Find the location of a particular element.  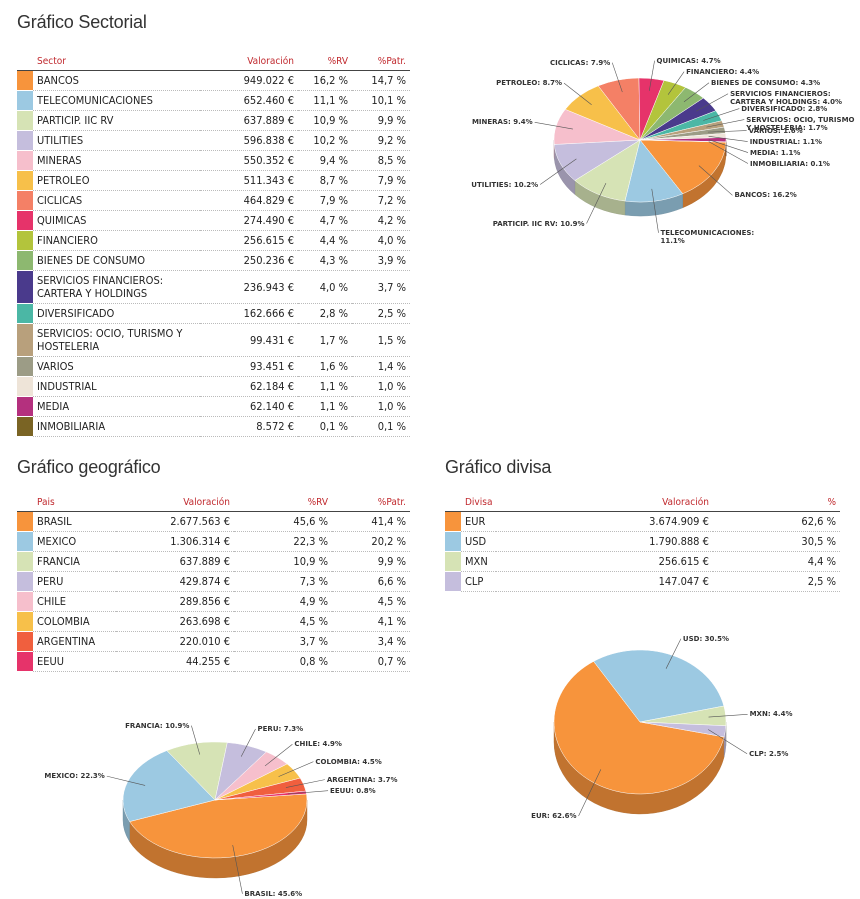

cell: 3,7 % is located at coordinates (283, 641).